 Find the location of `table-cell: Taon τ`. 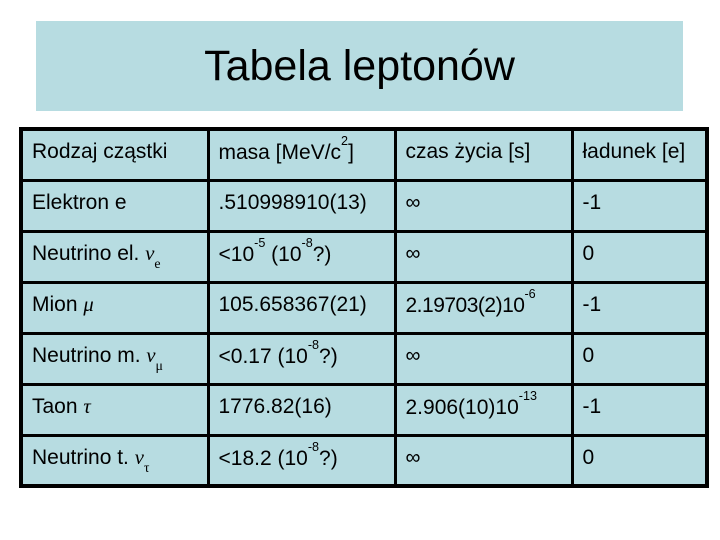

table-cell: Taon τ is located at coordinates (114, 409).